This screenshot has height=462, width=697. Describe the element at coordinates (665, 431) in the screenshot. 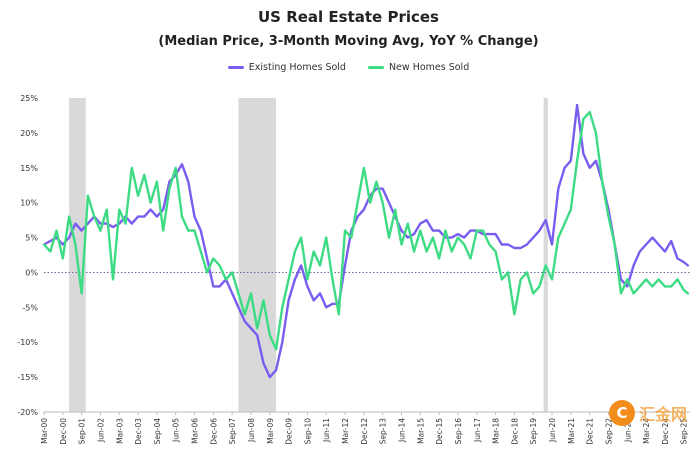

I see `x-tick-label: Dec-24` at that location.